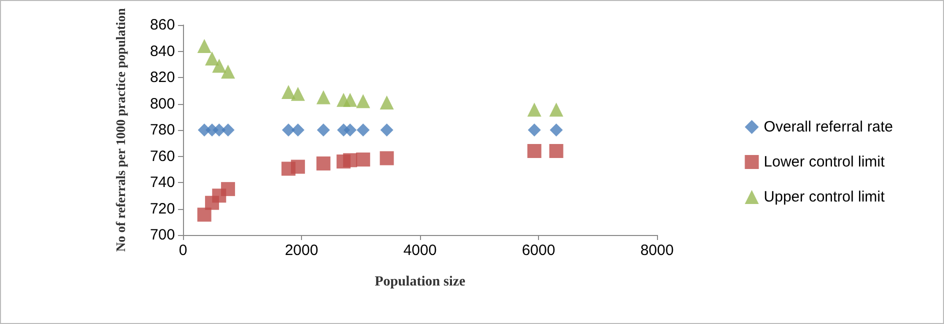 Image resolution: width=944 pixels, height=324 pixels. Describe the element at coordinates (183, 250) in the screenshot. I see `x-tick-label: 0` at that location.